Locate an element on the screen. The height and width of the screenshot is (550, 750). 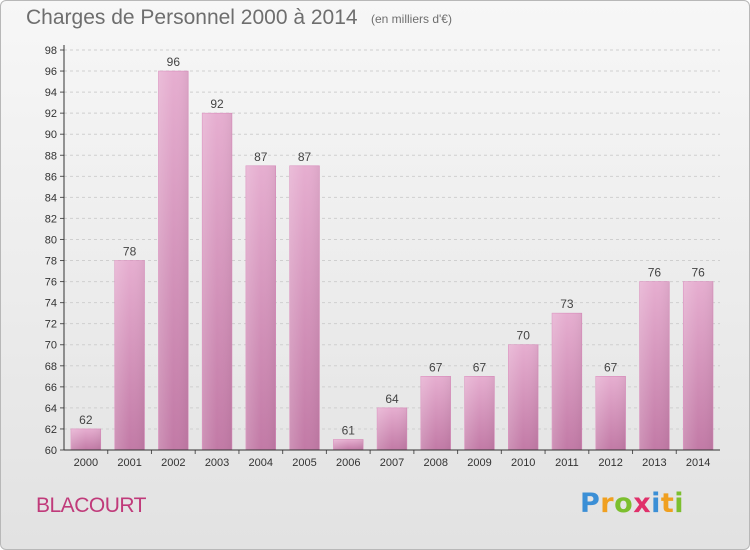
bar-shade-2004 is located at coordinates (260, 307).